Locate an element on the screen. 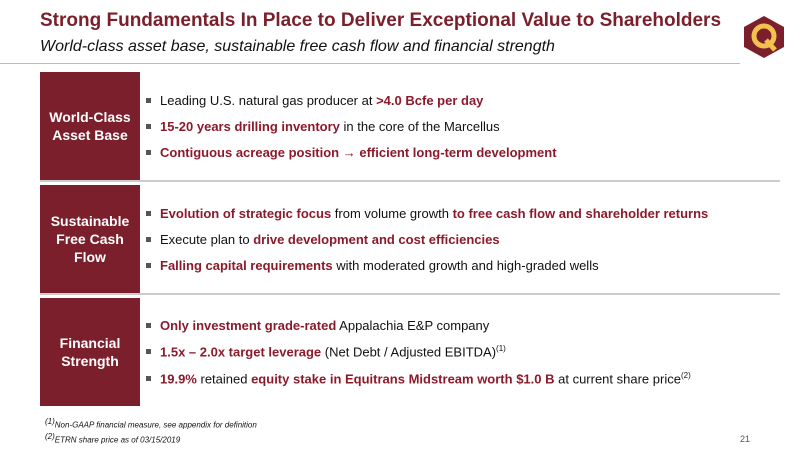 The image size is (800, 450). emphasis-text: Evolution of strategic focus is located at coordinates (246, 213).